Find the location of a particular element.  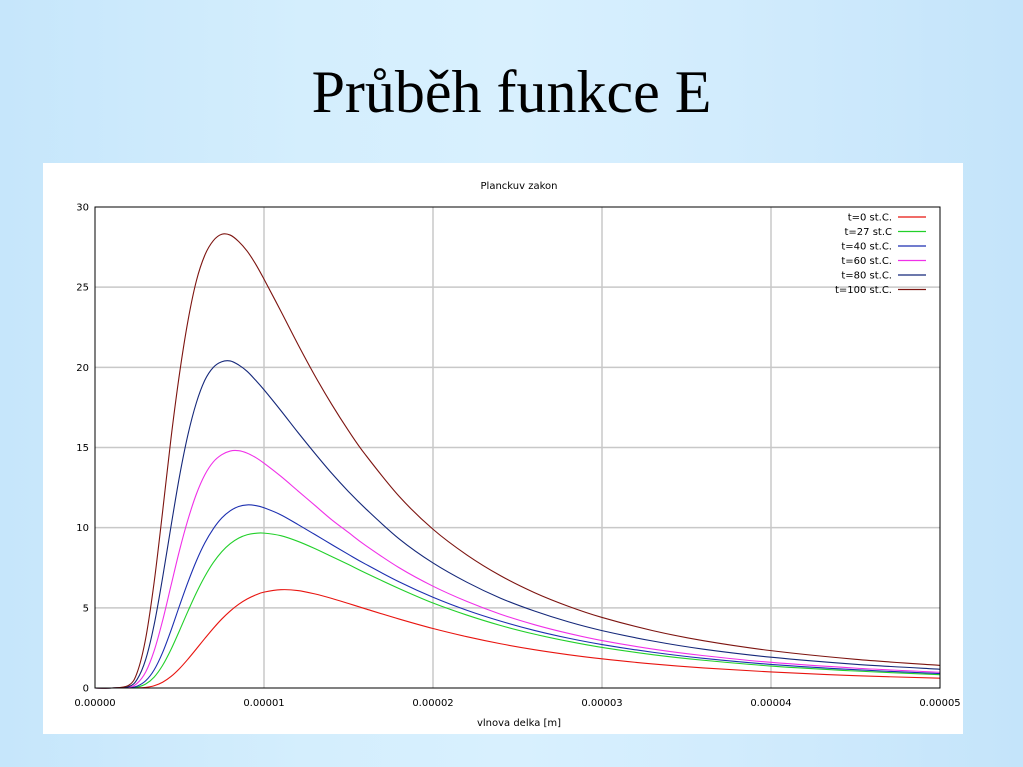

x-tick-label: 0.00001 is located at coordinates (263, 703).